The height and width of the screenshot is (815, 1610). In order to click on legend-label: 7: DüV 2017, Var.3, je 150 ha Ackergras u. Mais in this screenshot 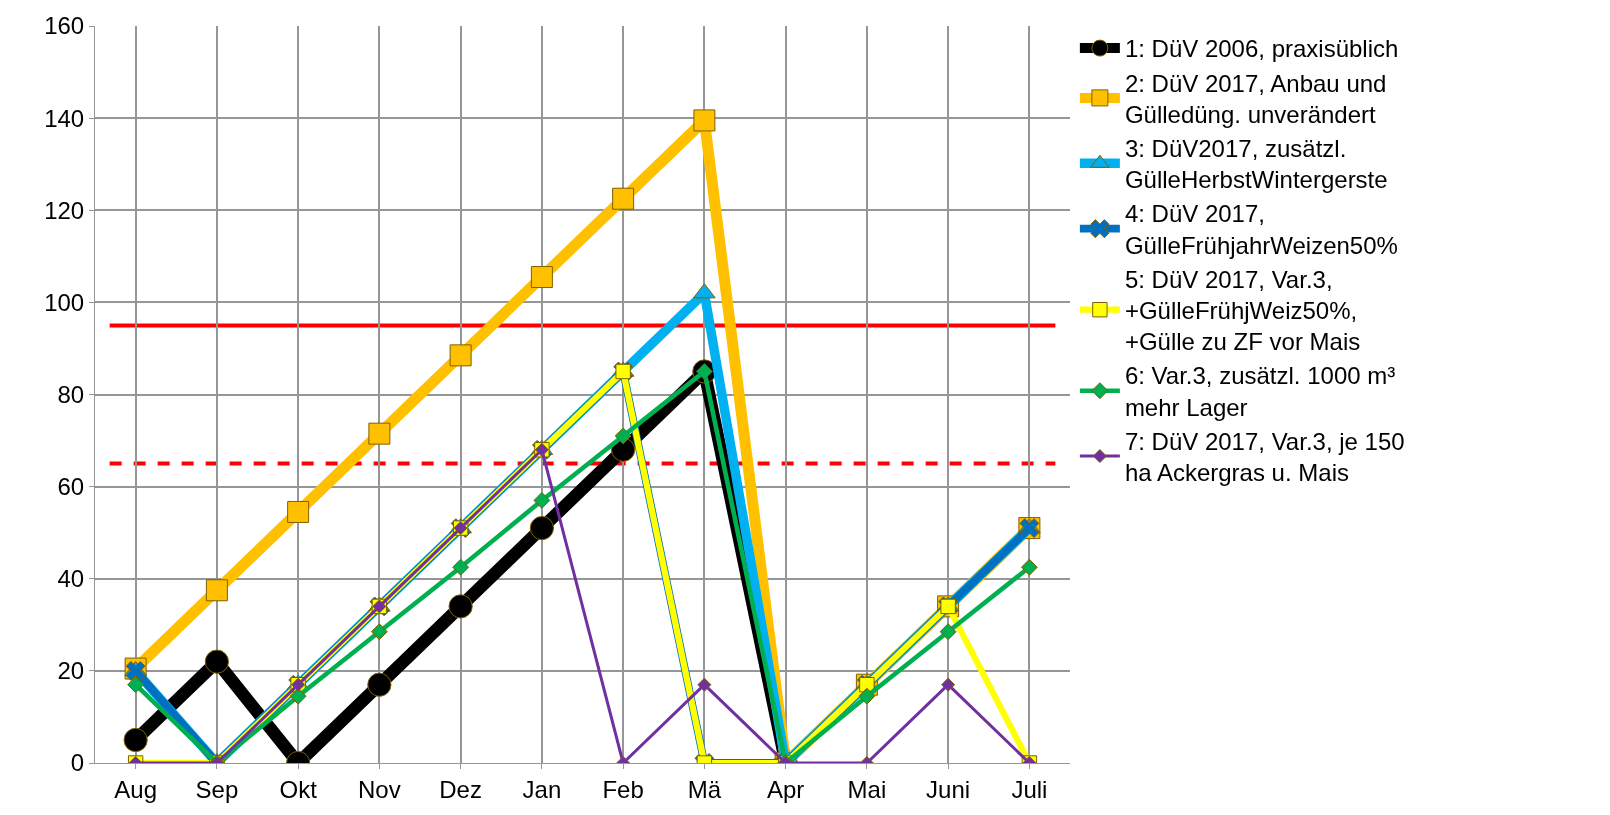, I will do `click(1264, 457)`.